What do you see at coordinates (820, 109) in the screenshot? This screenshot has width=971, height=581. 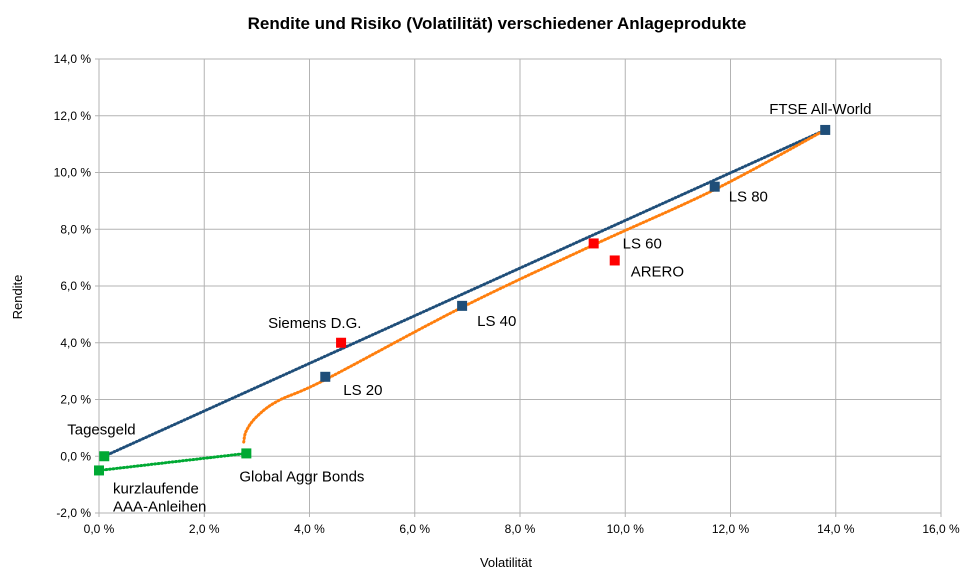 I see `point-label-ftse: FTSE All-World` at bounding box center [820, 109].